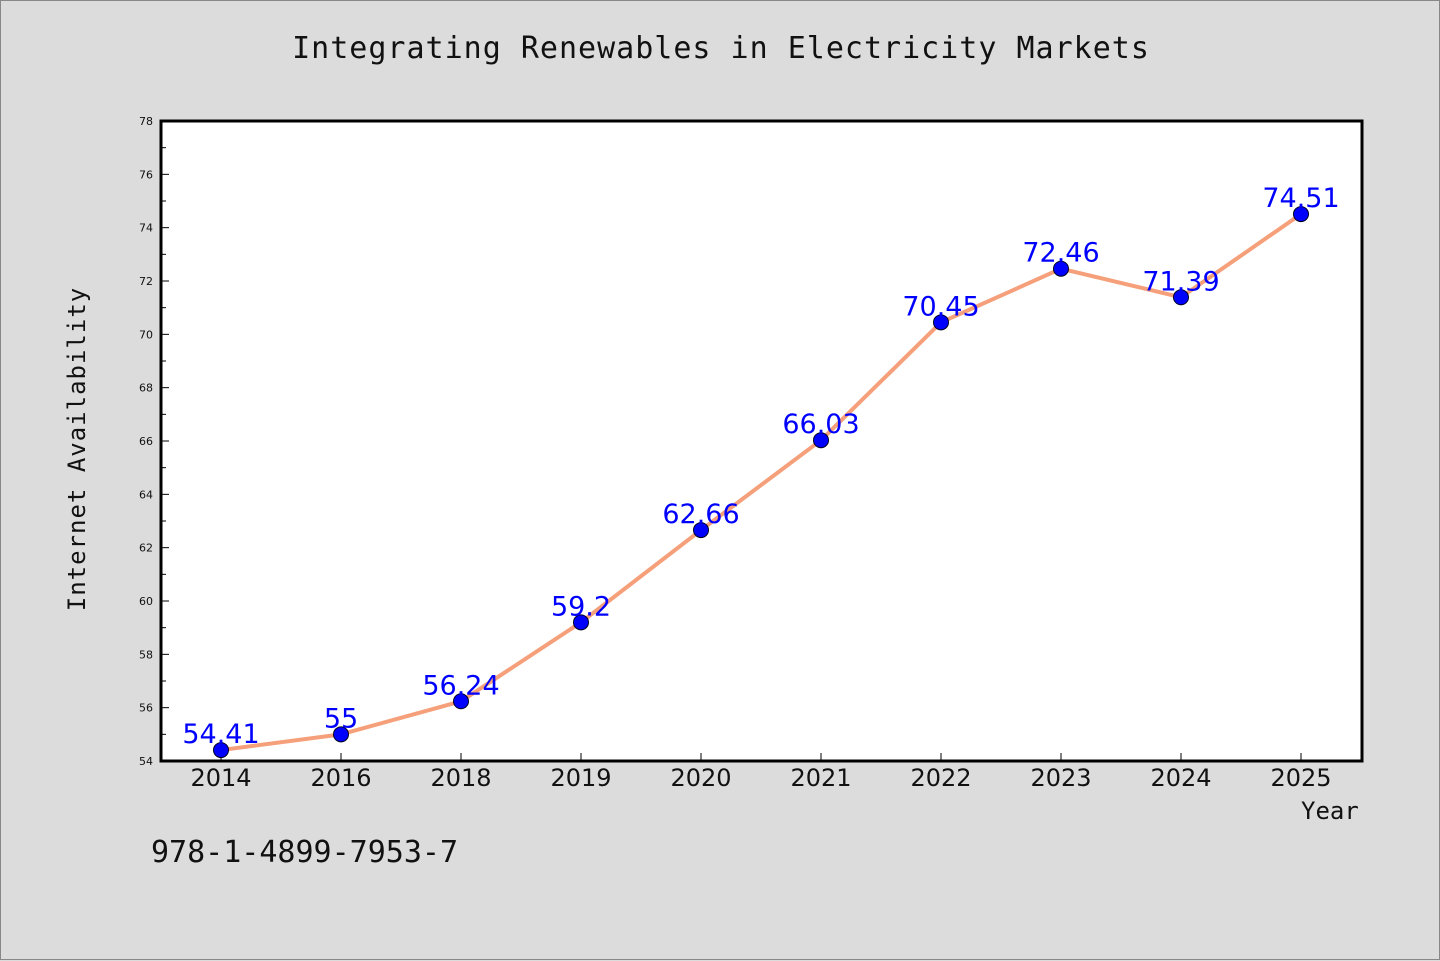  I want to click on y-axis: 54 56 58 60 62 64 66 68 70 72 74 76 78, so click(154, 441).